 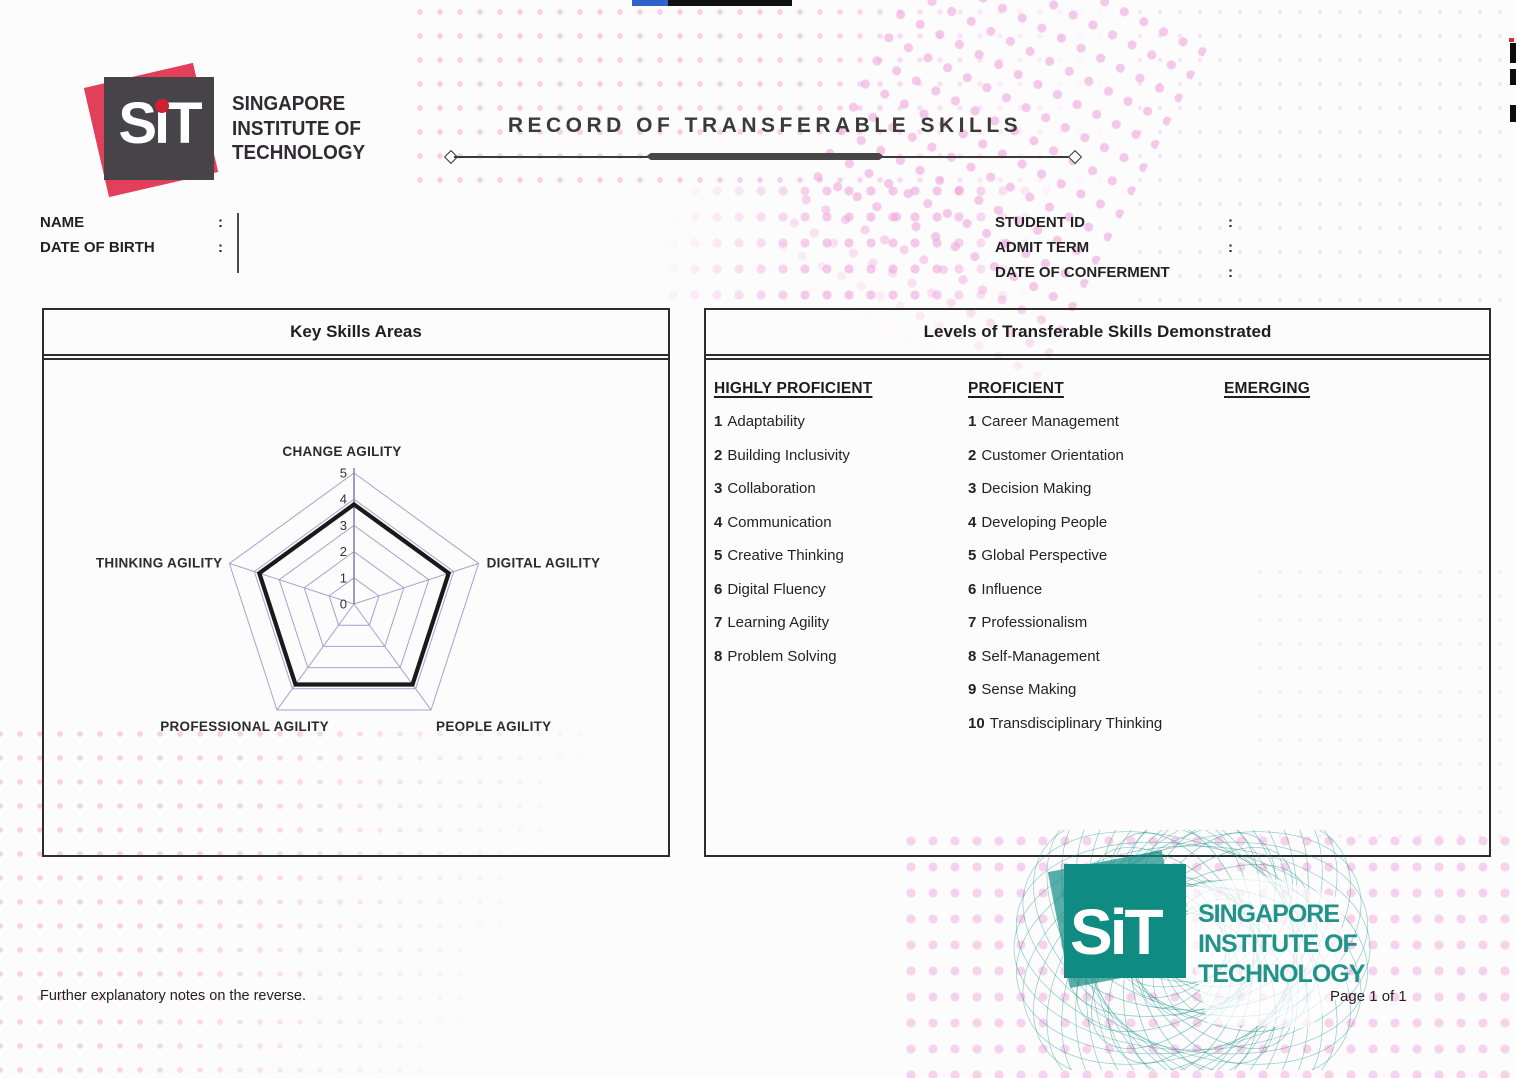 I want to click on admit-term-label: ADMIT TERM, so click(x=1042, y=247).